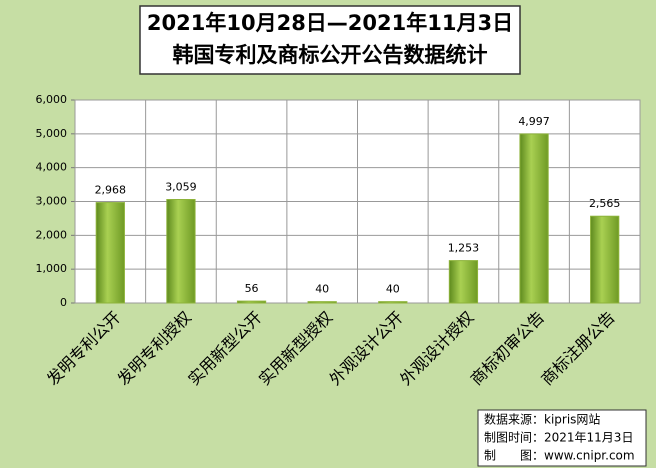 The width and height of the screenshot is (656, 468). Describe the element at coordinates (52, 133) in the screenshot. I see `y-tick-label: 5,000` at that location.